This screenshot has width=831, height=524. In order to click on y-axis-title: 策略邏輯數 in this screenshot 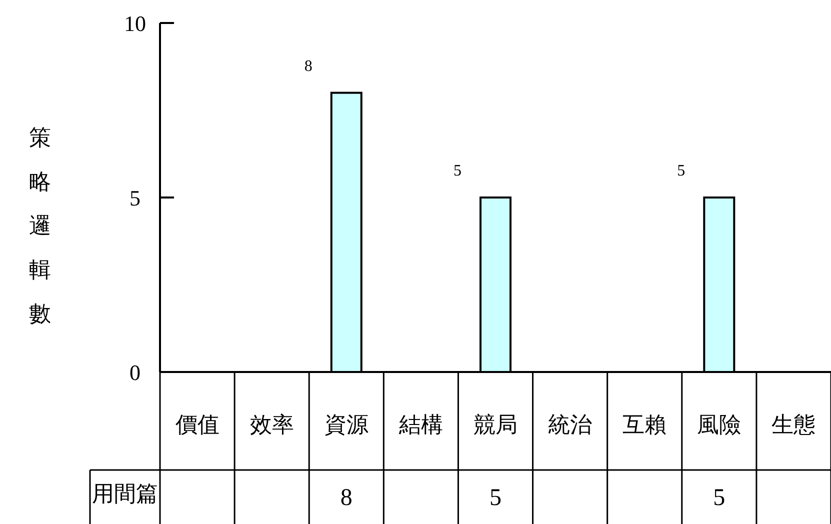, I will do `click(40, 225)`.